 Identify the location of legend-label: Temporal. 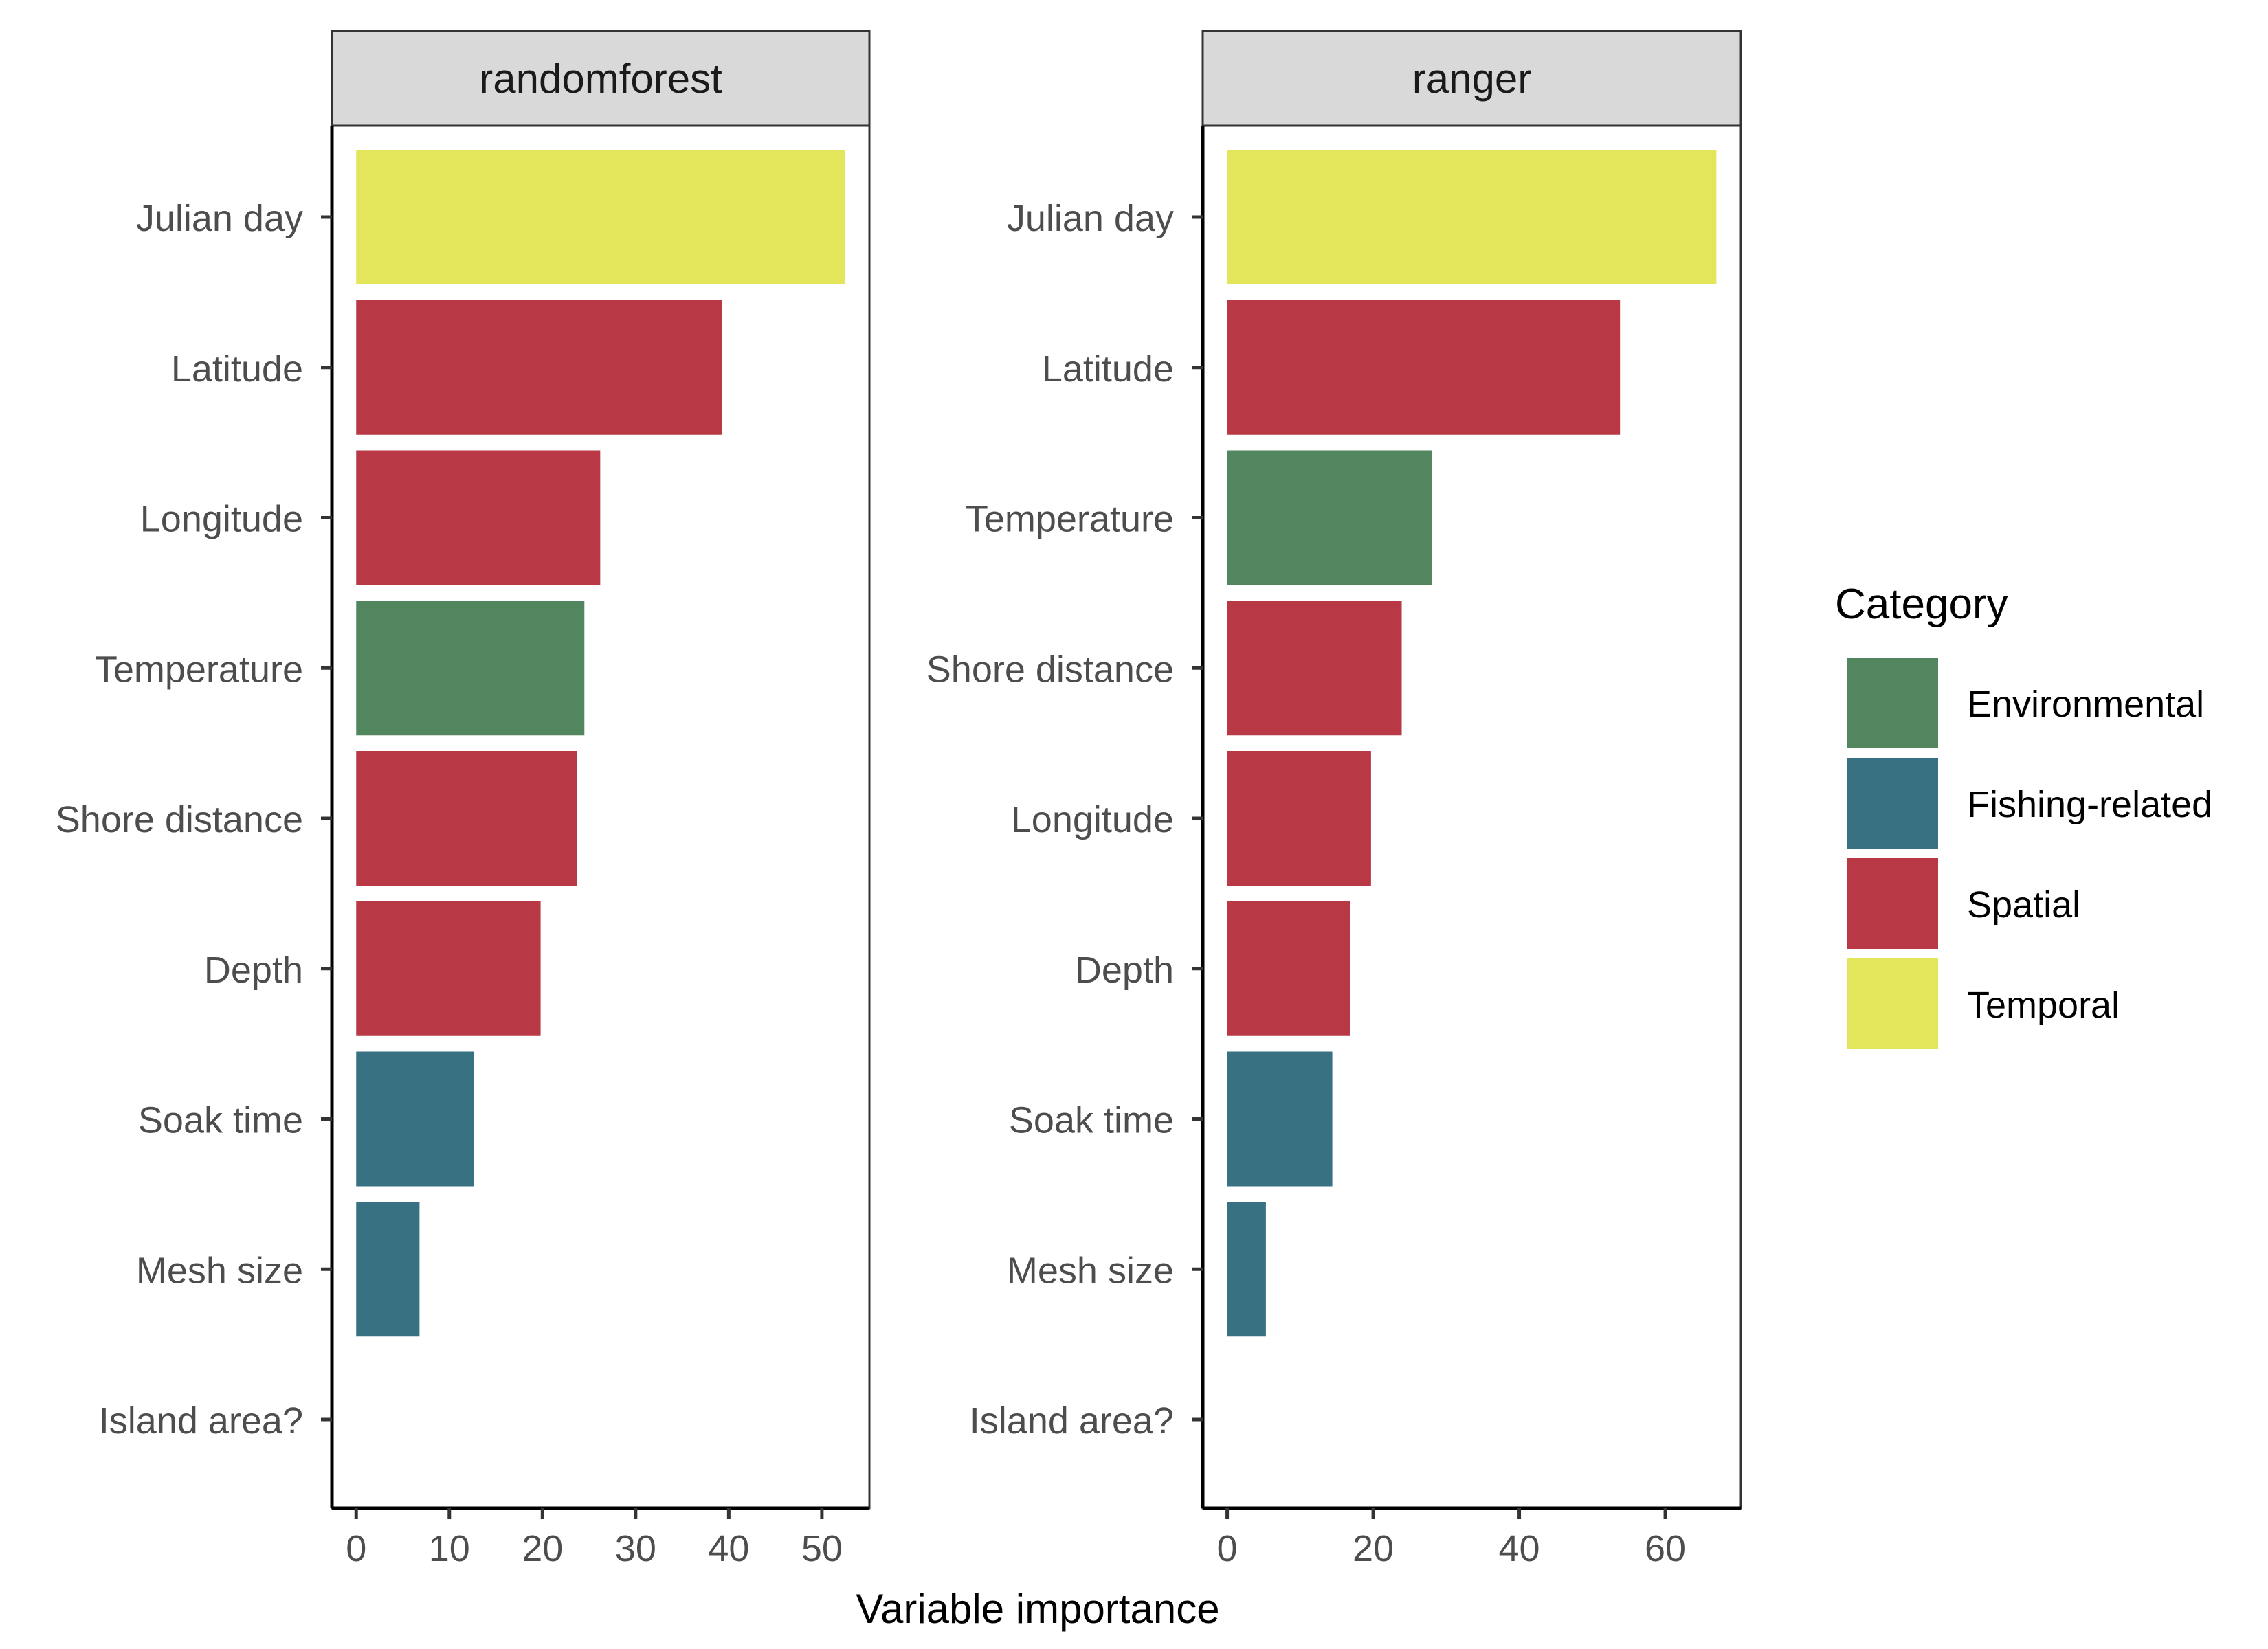
(2043, 1005).